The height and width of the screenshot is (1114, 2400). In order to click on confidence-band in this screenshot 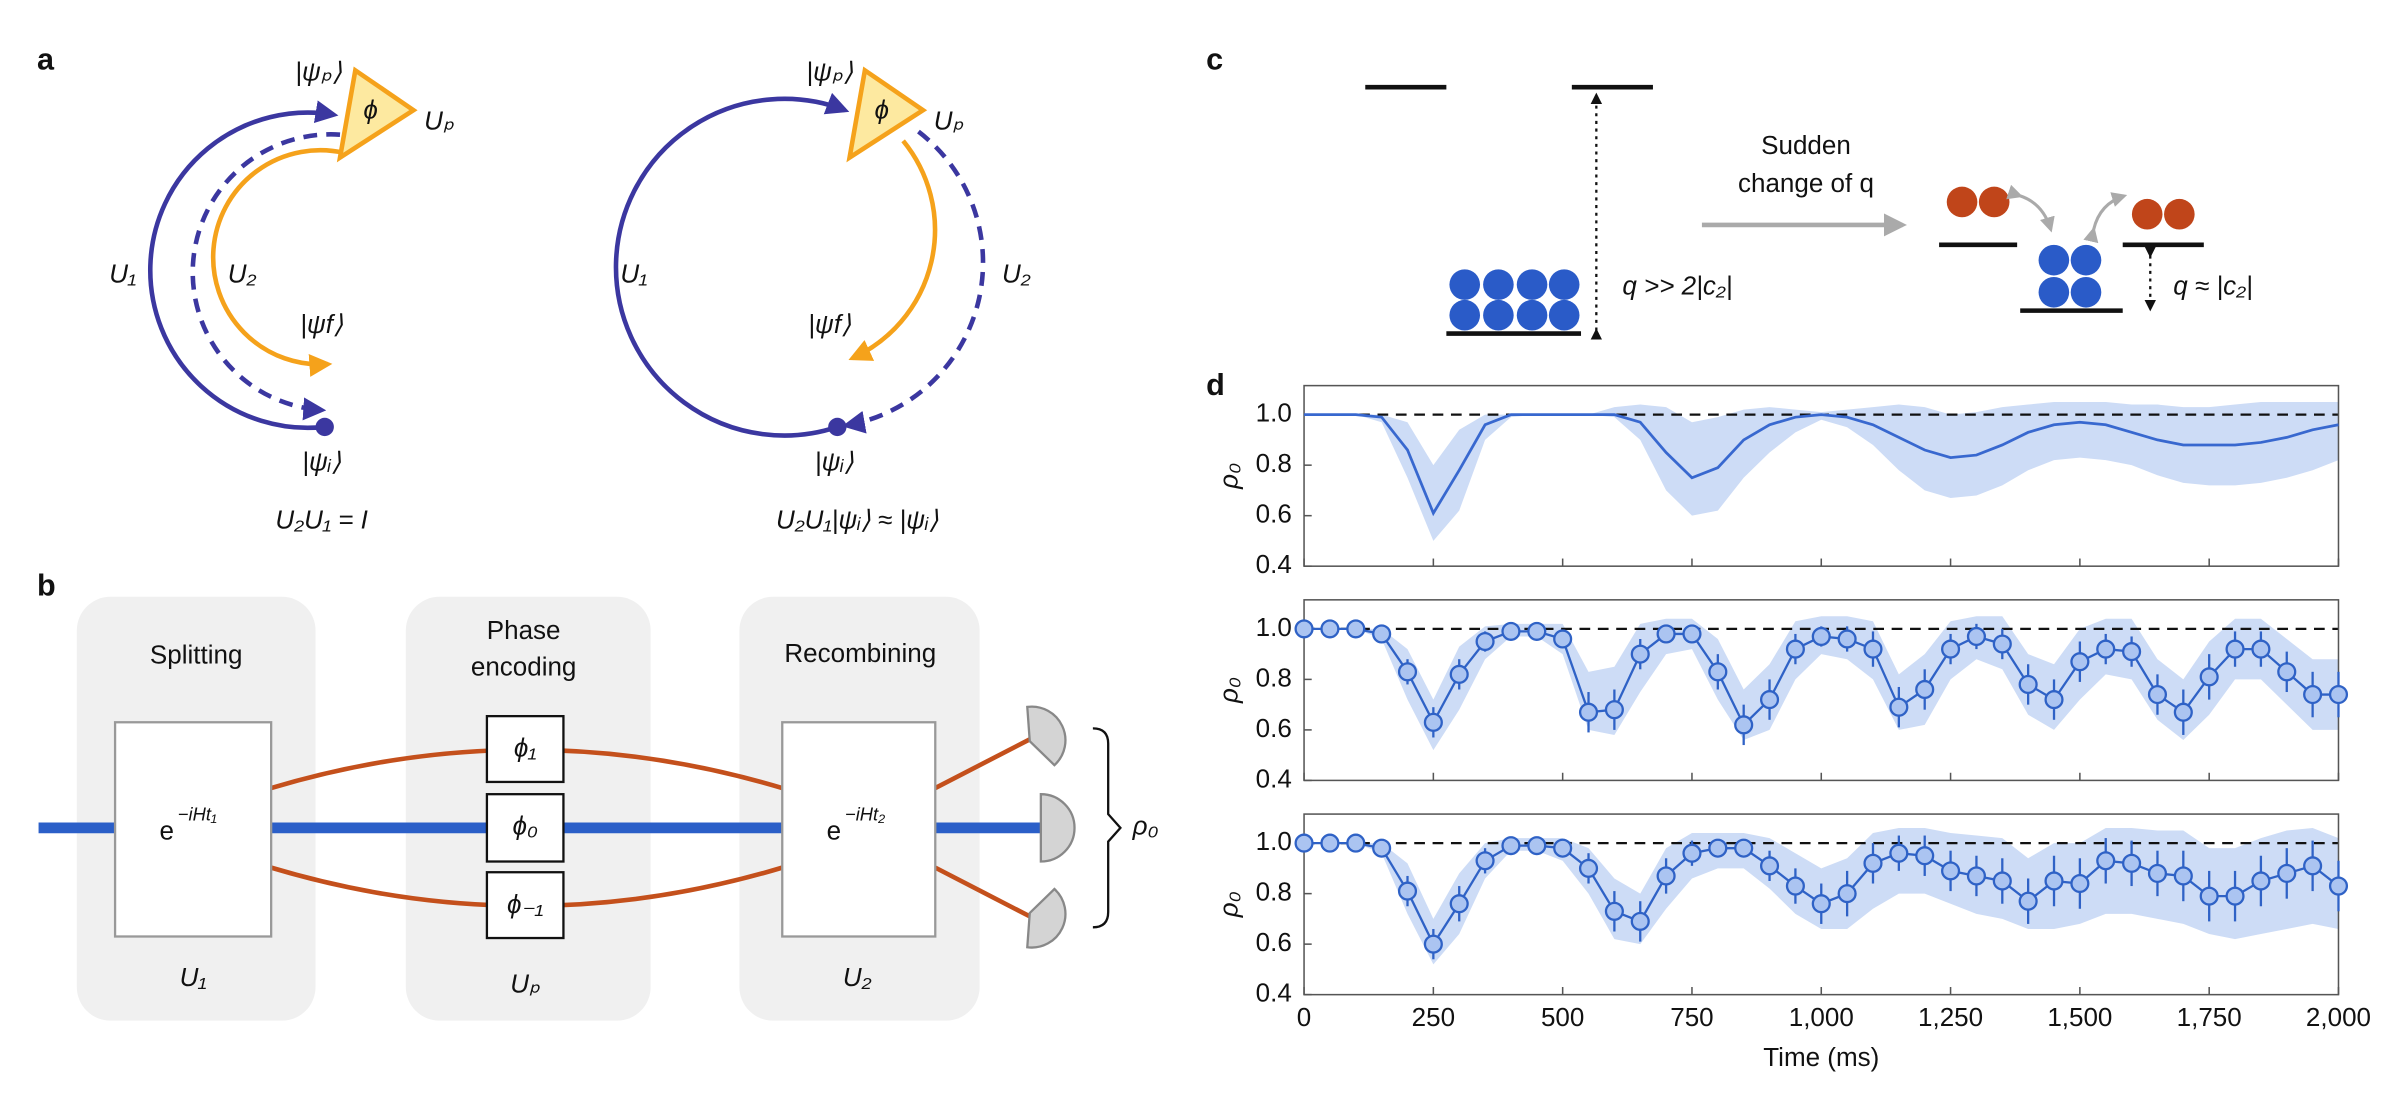, I will do `click(1821, 471)`.